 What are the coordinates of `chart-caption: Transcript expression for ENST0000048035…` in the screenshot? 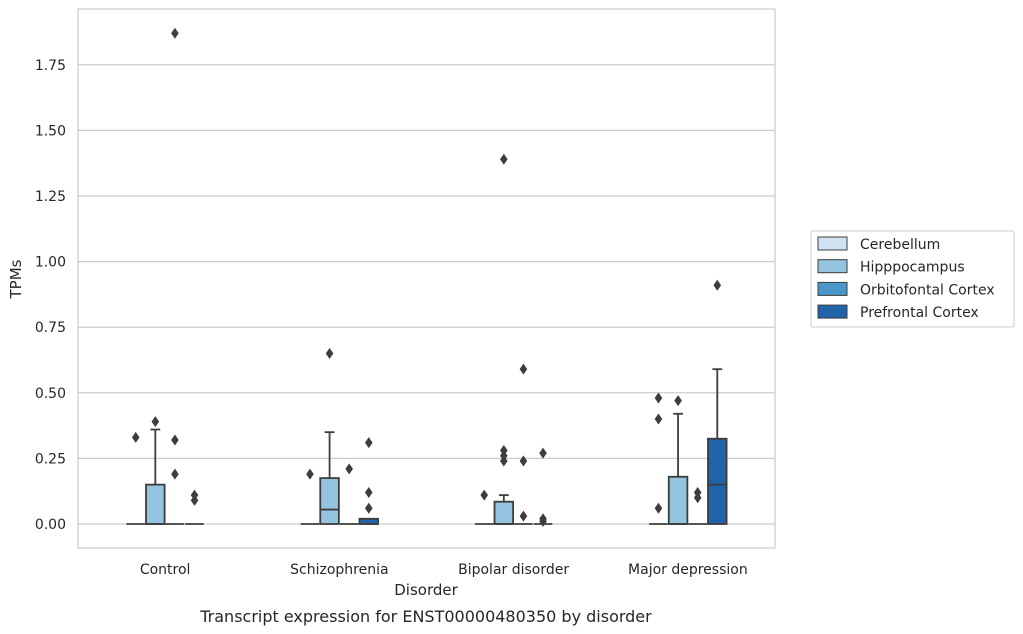 It's located at (425, 616).